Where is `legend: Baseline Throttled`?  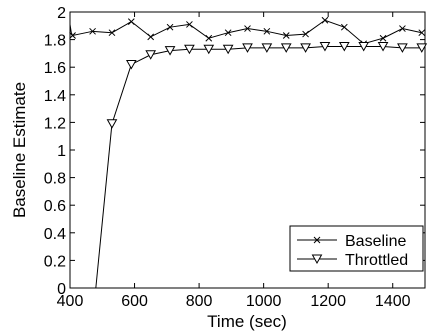 legend: Baseline Throttled is located at coordinates (356, 248).